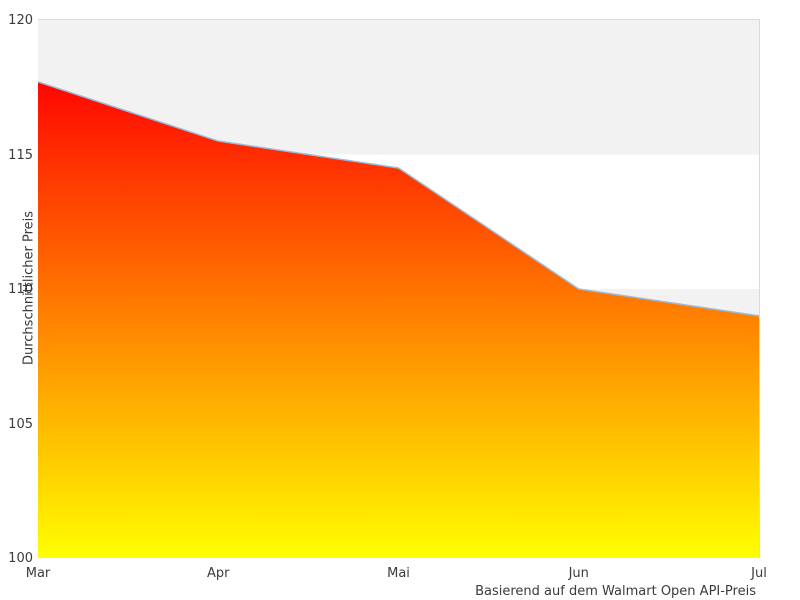  Describe the element at coordinates (20, 20) in the screenshot. I see `y-tick-label: 120` at that location.